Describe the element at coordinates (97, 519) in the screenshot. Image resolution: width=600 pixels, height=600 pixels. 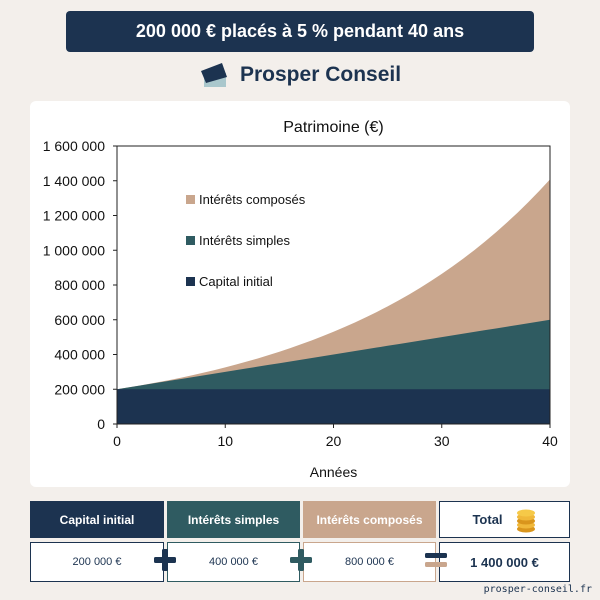
I see `capital-header: Capital initial` at that location.